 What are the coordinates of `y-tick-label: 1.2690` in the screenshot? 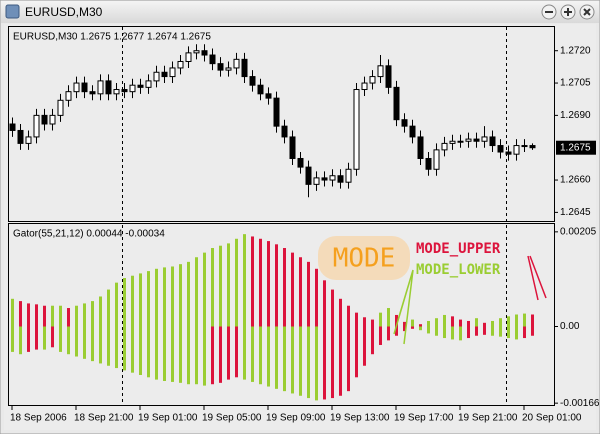 It's located at (575, 115).